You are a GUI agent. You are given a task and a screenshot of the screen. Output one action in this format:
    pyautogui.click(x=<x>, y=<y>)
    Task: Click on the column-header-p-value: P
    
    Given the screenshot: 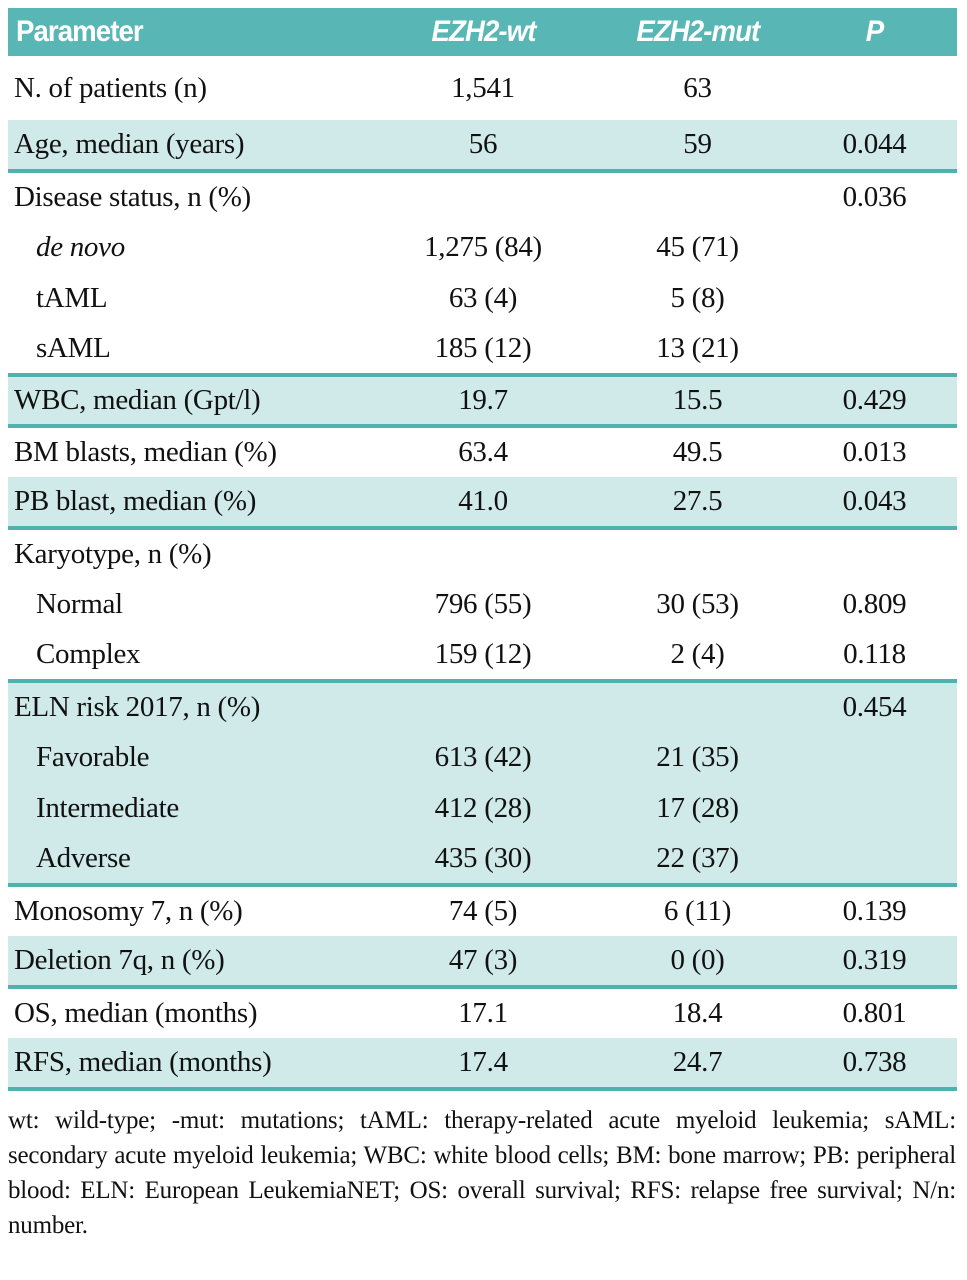 What is the action you would take?
    pyautogui.click(x=874, y=32)
    